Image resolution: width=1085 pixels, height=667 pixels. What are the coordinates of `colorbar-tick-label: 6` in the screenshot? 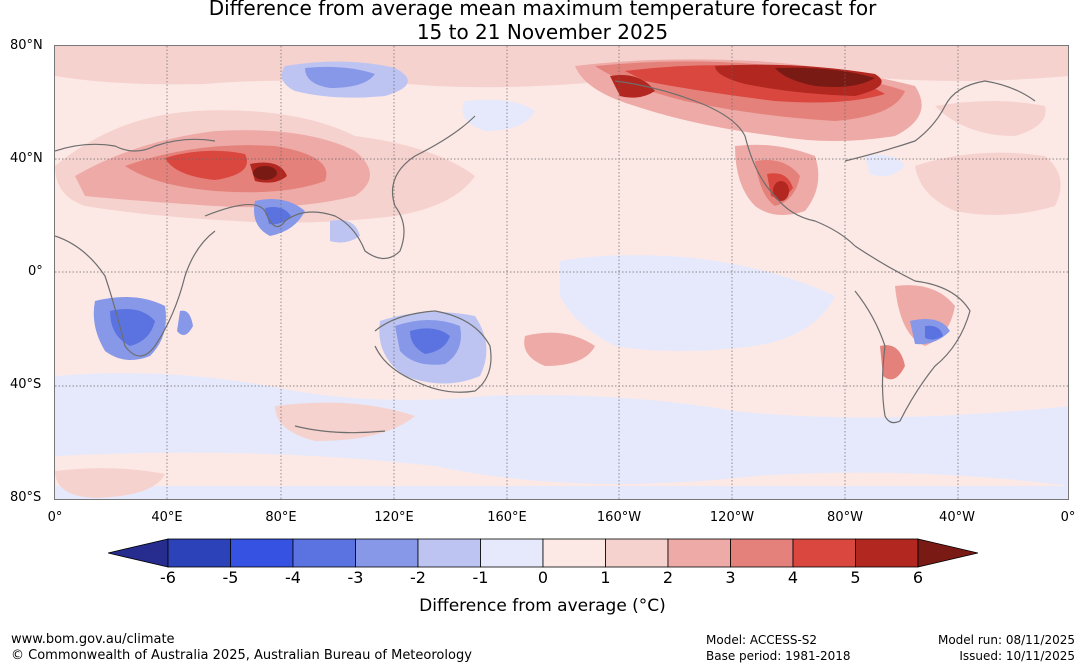 It's located at (918, 577).